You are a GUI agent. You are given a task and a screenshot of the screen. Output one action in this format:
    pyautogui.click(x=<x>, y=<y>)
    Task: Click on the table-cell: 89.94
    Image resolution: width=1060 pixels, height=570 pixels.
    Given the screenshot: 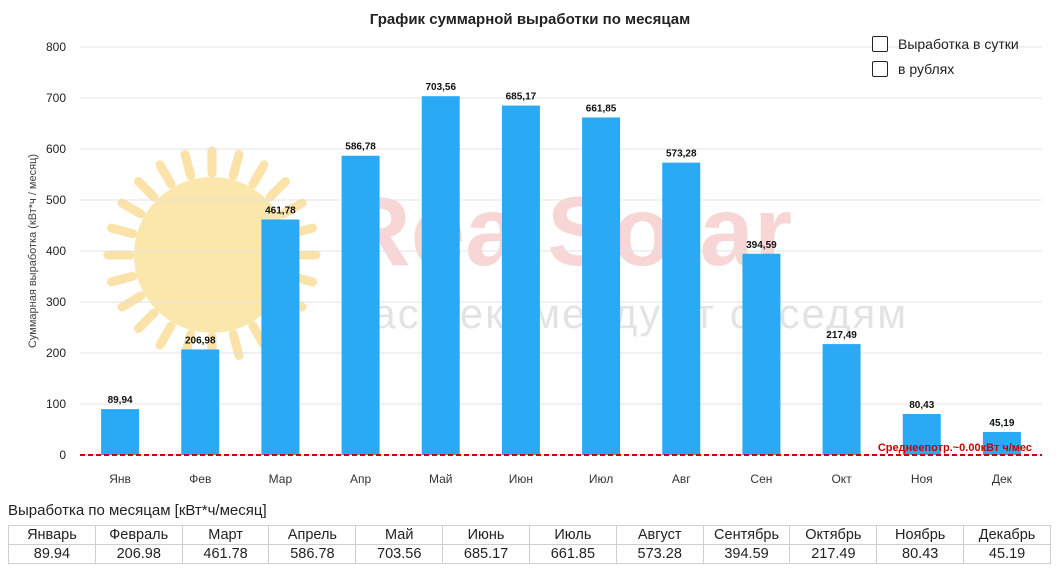 What is the action you would take?
    pyautogui.click(x=52, y=554)
    